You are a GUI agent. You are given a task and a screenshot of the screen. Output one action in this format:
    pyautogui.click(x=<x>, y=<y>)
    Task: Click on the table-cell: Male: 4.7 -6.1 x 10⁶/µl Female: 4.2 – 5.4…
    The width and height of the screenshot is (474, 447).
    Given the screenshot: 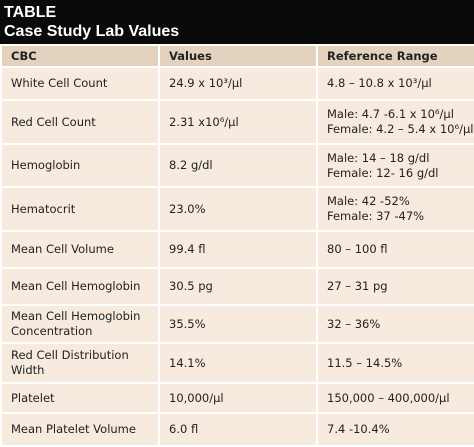 What is the action you would take?
    pyautogui.click(x=395, y=122)
    